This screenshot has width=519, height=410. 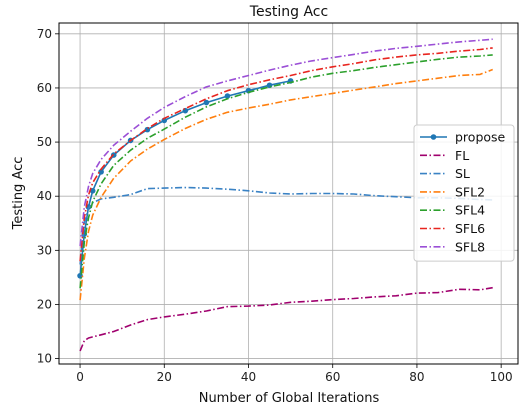 What do you see at coordinates (44, 88) in the screenshot?
I see `y-tick-label-5: 60` at bounding box center [44, 88].